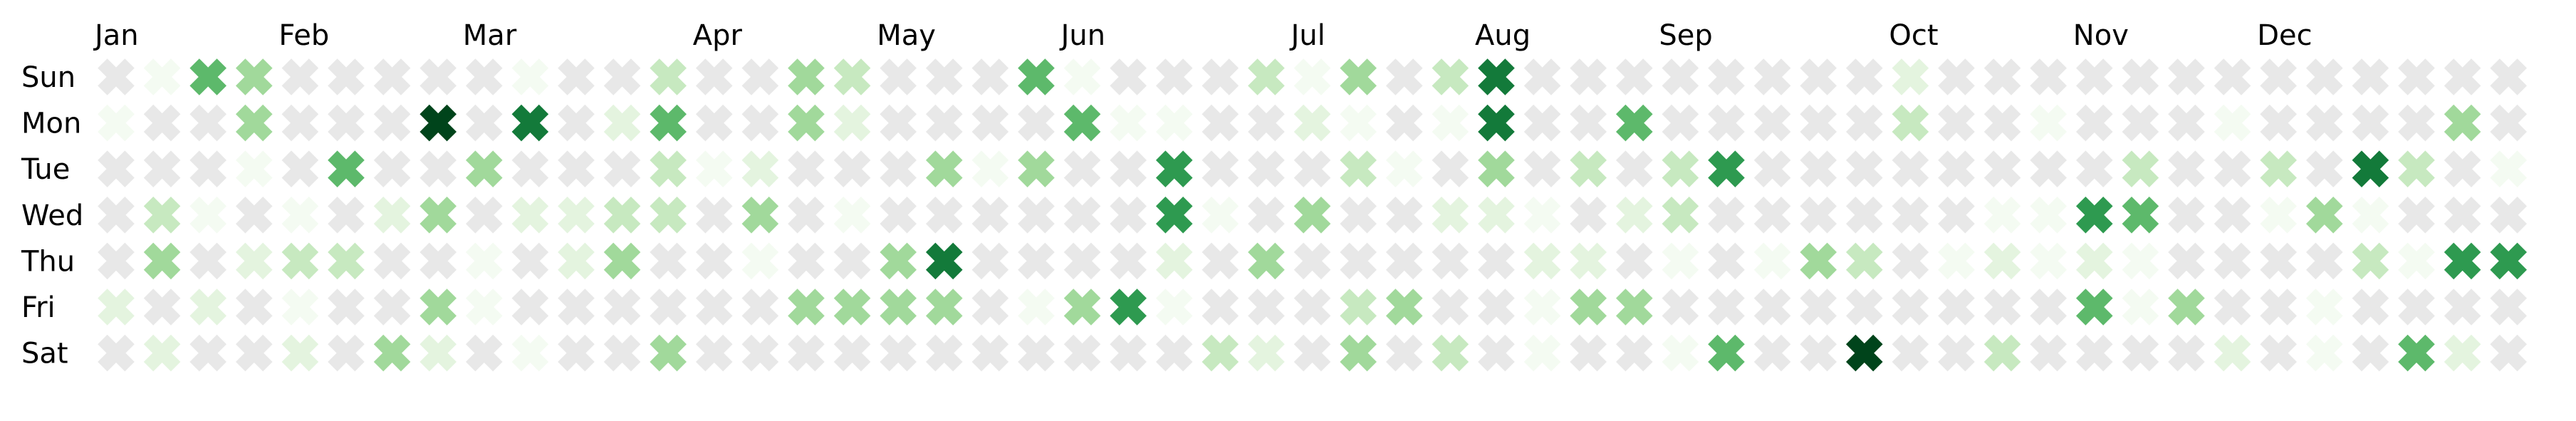 This screenshot has width=2576, height=421. I want to click on month-label: Jan, so click(116, 35).